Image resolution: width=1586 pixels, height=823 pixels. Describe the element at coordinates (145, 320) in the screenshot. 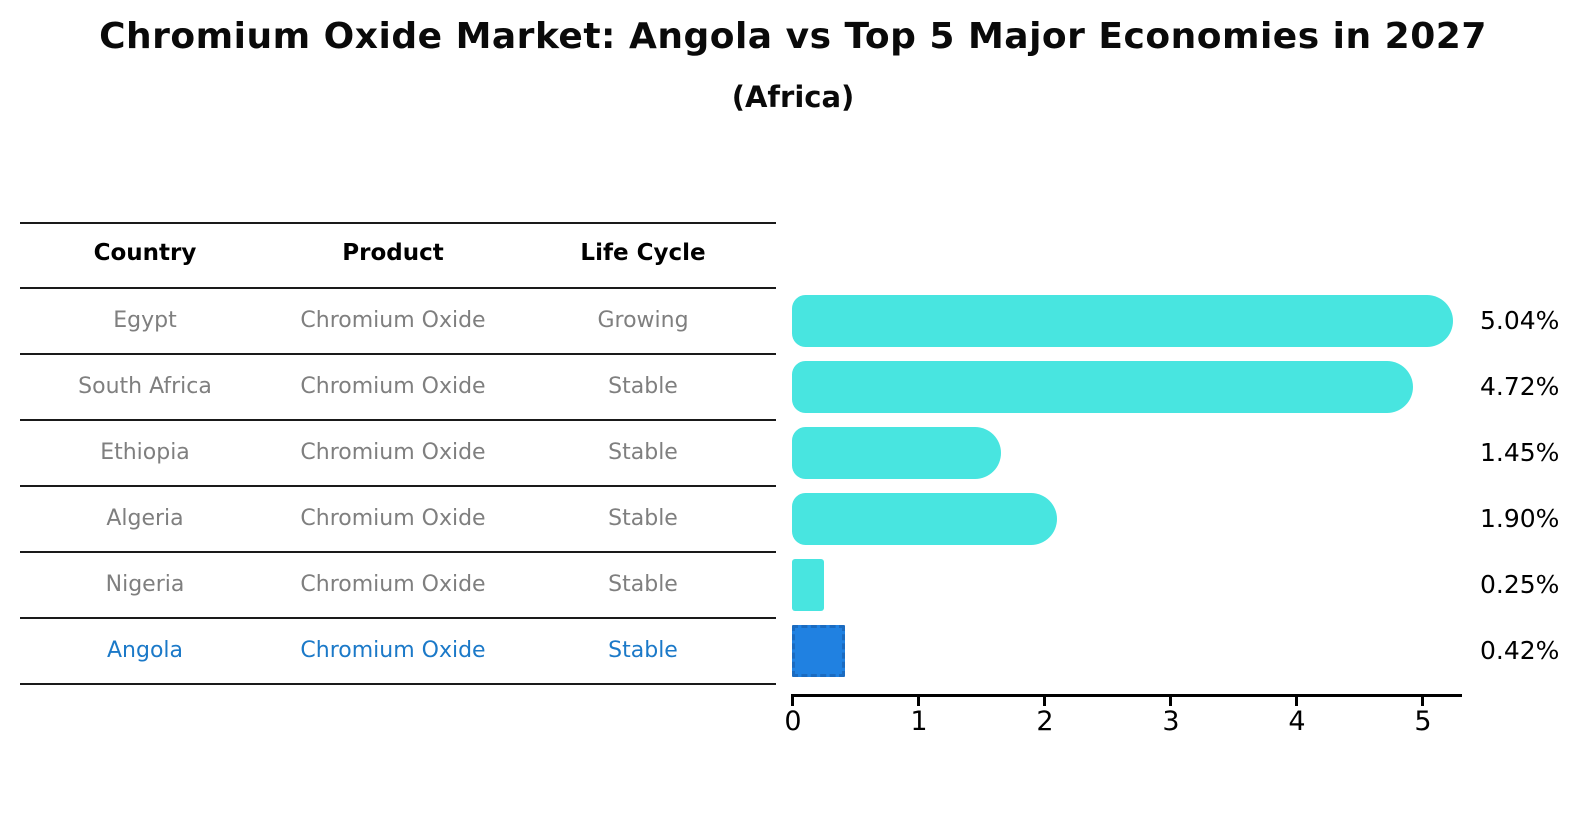

I see `cell-country: Egypt` at that location.